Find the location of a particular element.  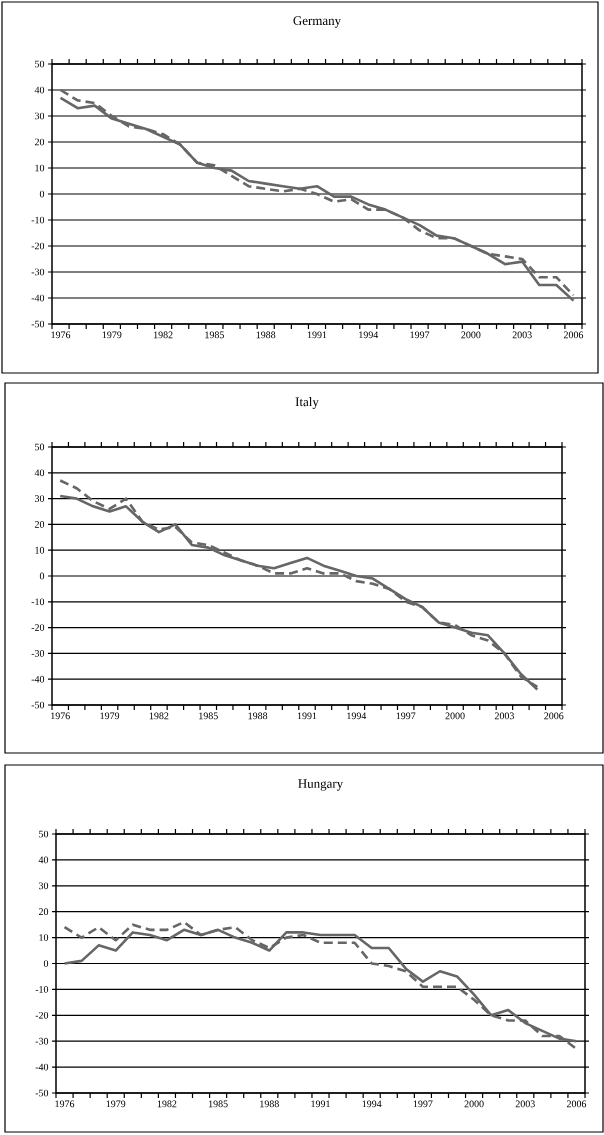

chart-title: Hungary is located at coordinates (321, 785).